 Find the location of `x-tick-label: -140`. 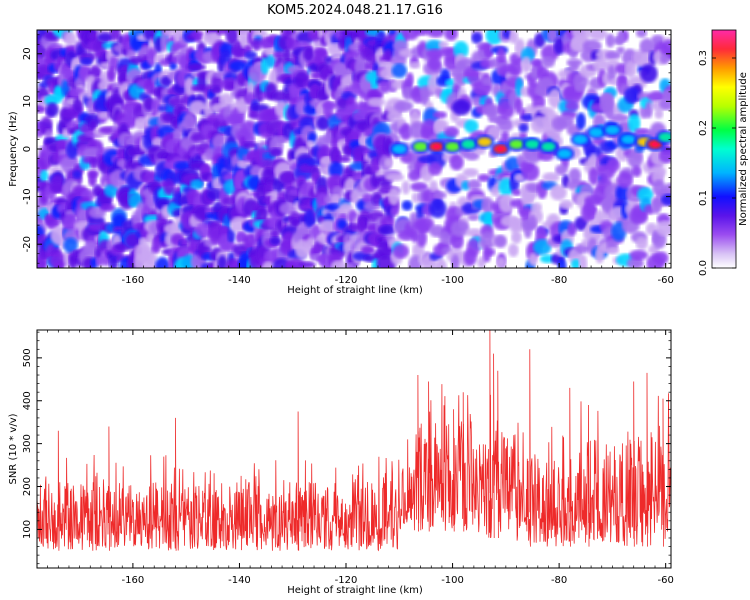

x-tick-label: -140 is located at coordinates (239, 580).